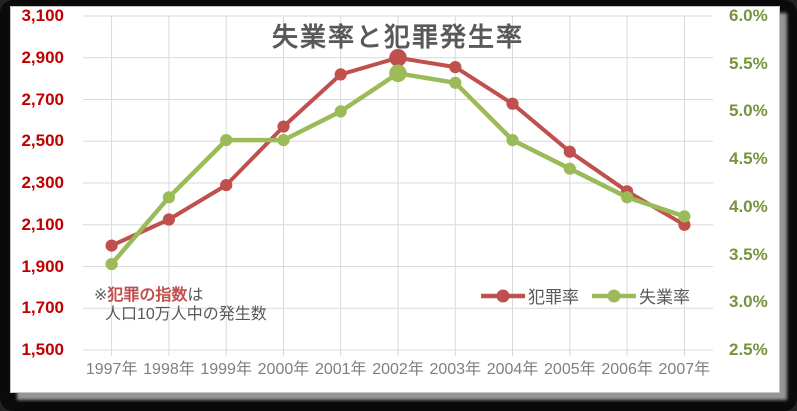 This screenshot has width=797, height=411. I want to click on chart-title: 失業率と犯罪発生率, so click(397, 37).